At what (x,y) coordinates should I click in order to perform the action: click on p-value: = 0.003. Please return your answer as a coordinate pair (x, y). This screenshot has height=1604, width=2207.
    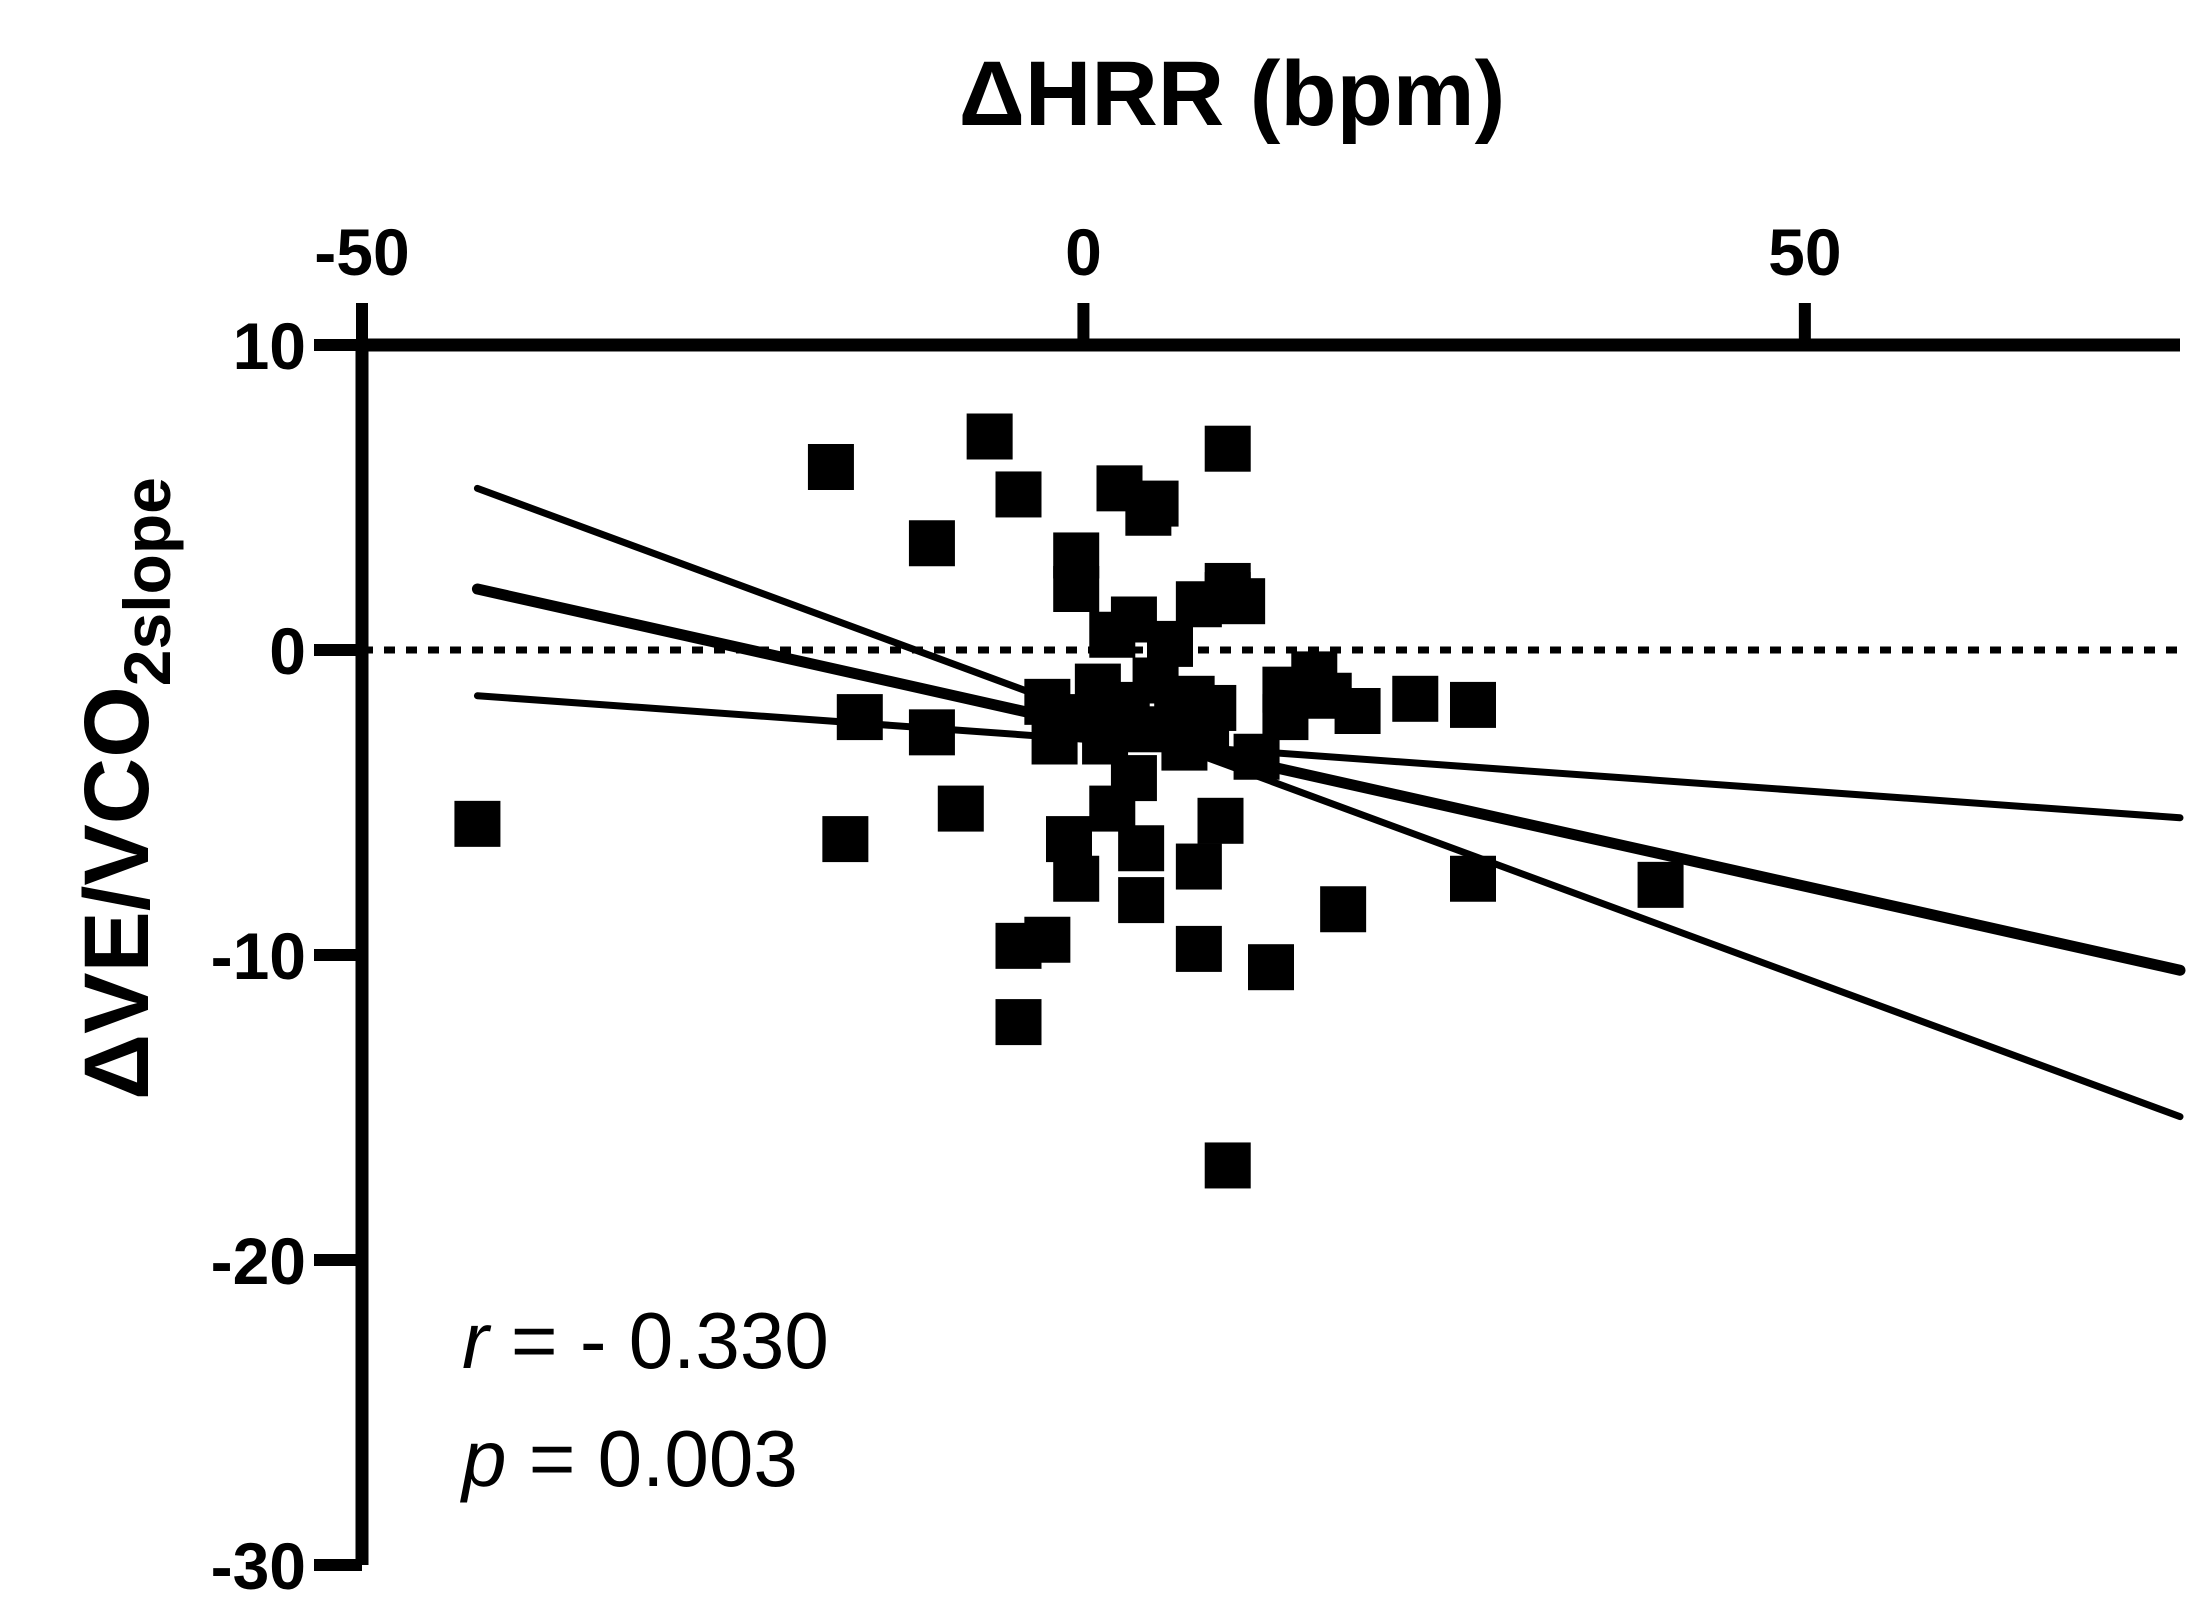
    Looking at the image, I should click on (663, 1458).